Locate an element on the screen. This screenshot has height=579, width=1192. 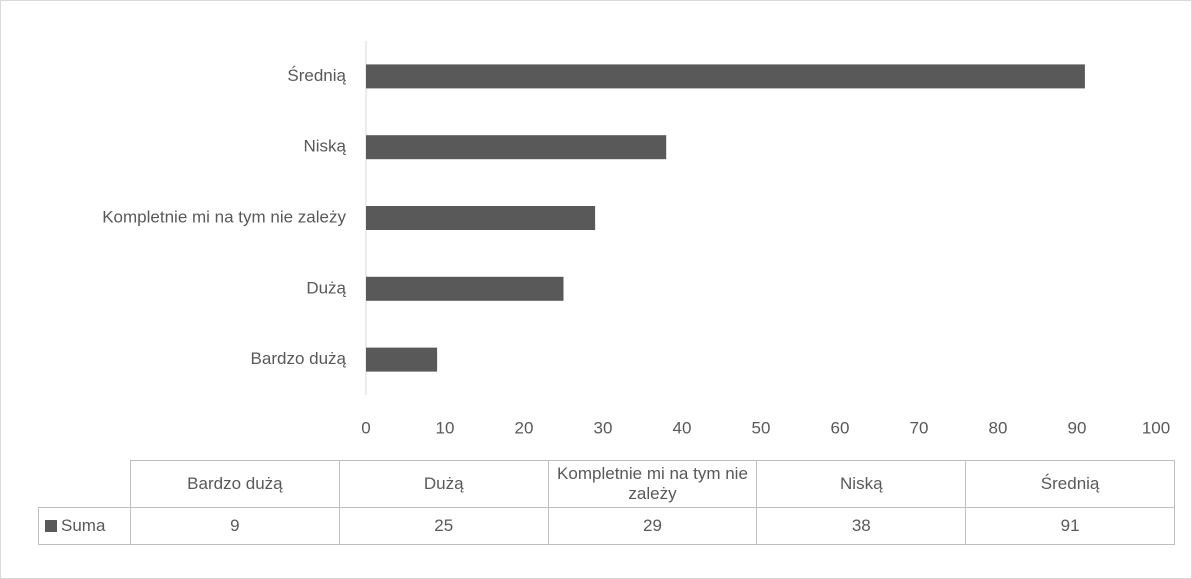
legend-label: Suma is located at coordinates (83, 525).